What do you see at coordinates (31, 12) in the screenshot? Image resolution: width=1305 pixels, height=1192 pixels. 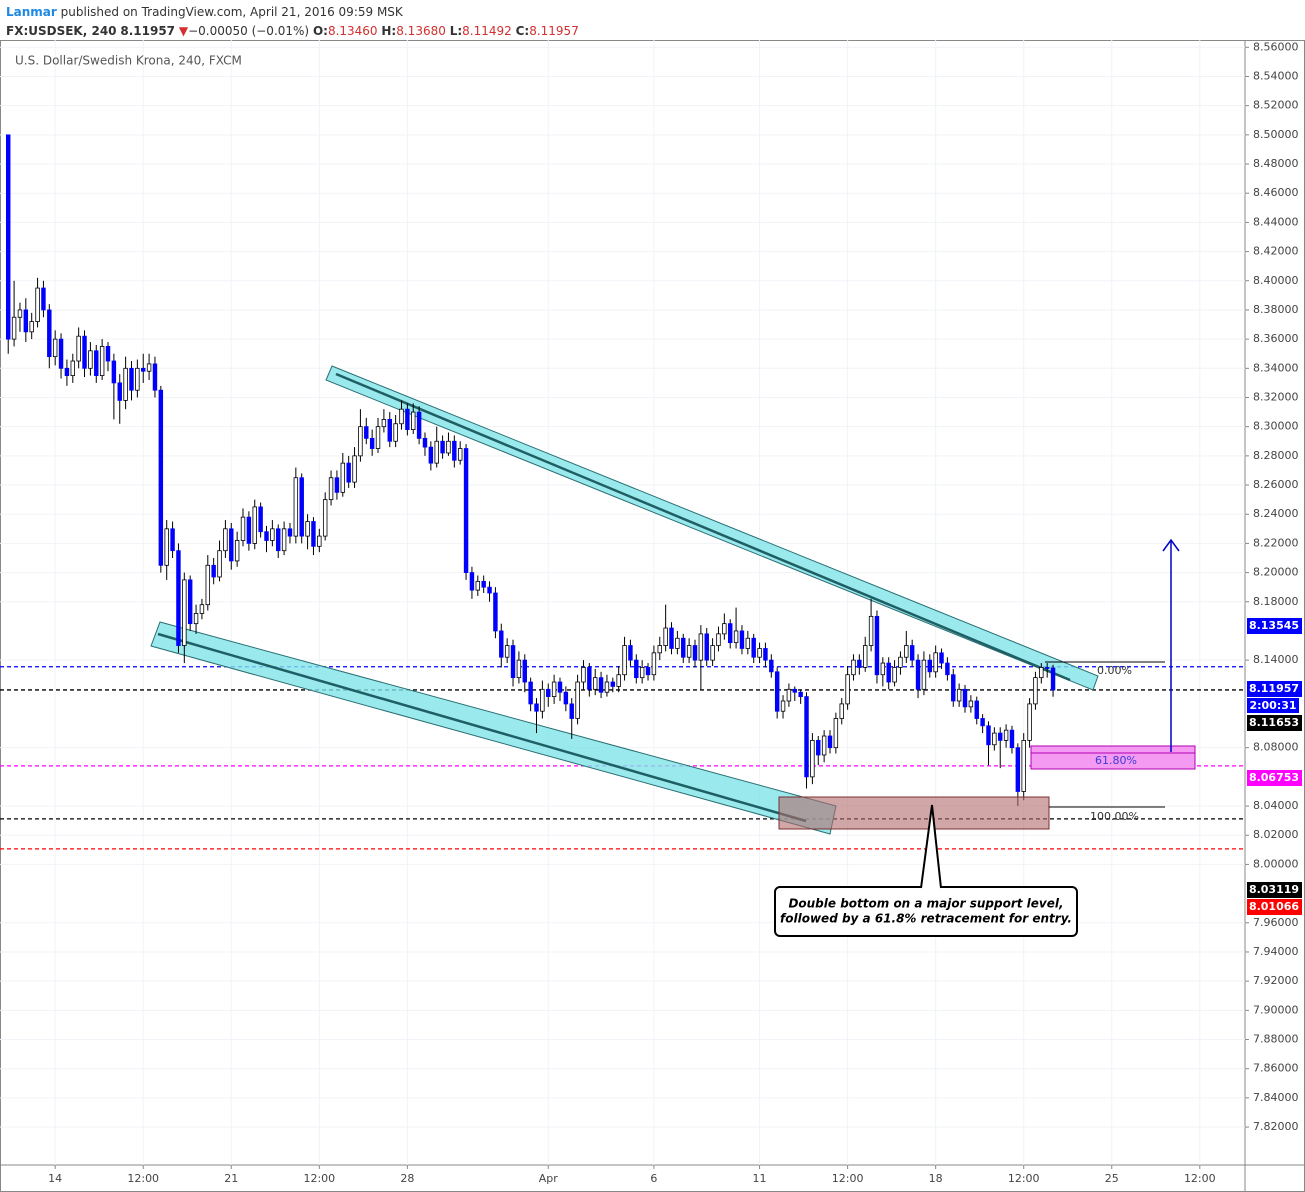 I see `author: Lanmar` at bounding box center [31, 12].